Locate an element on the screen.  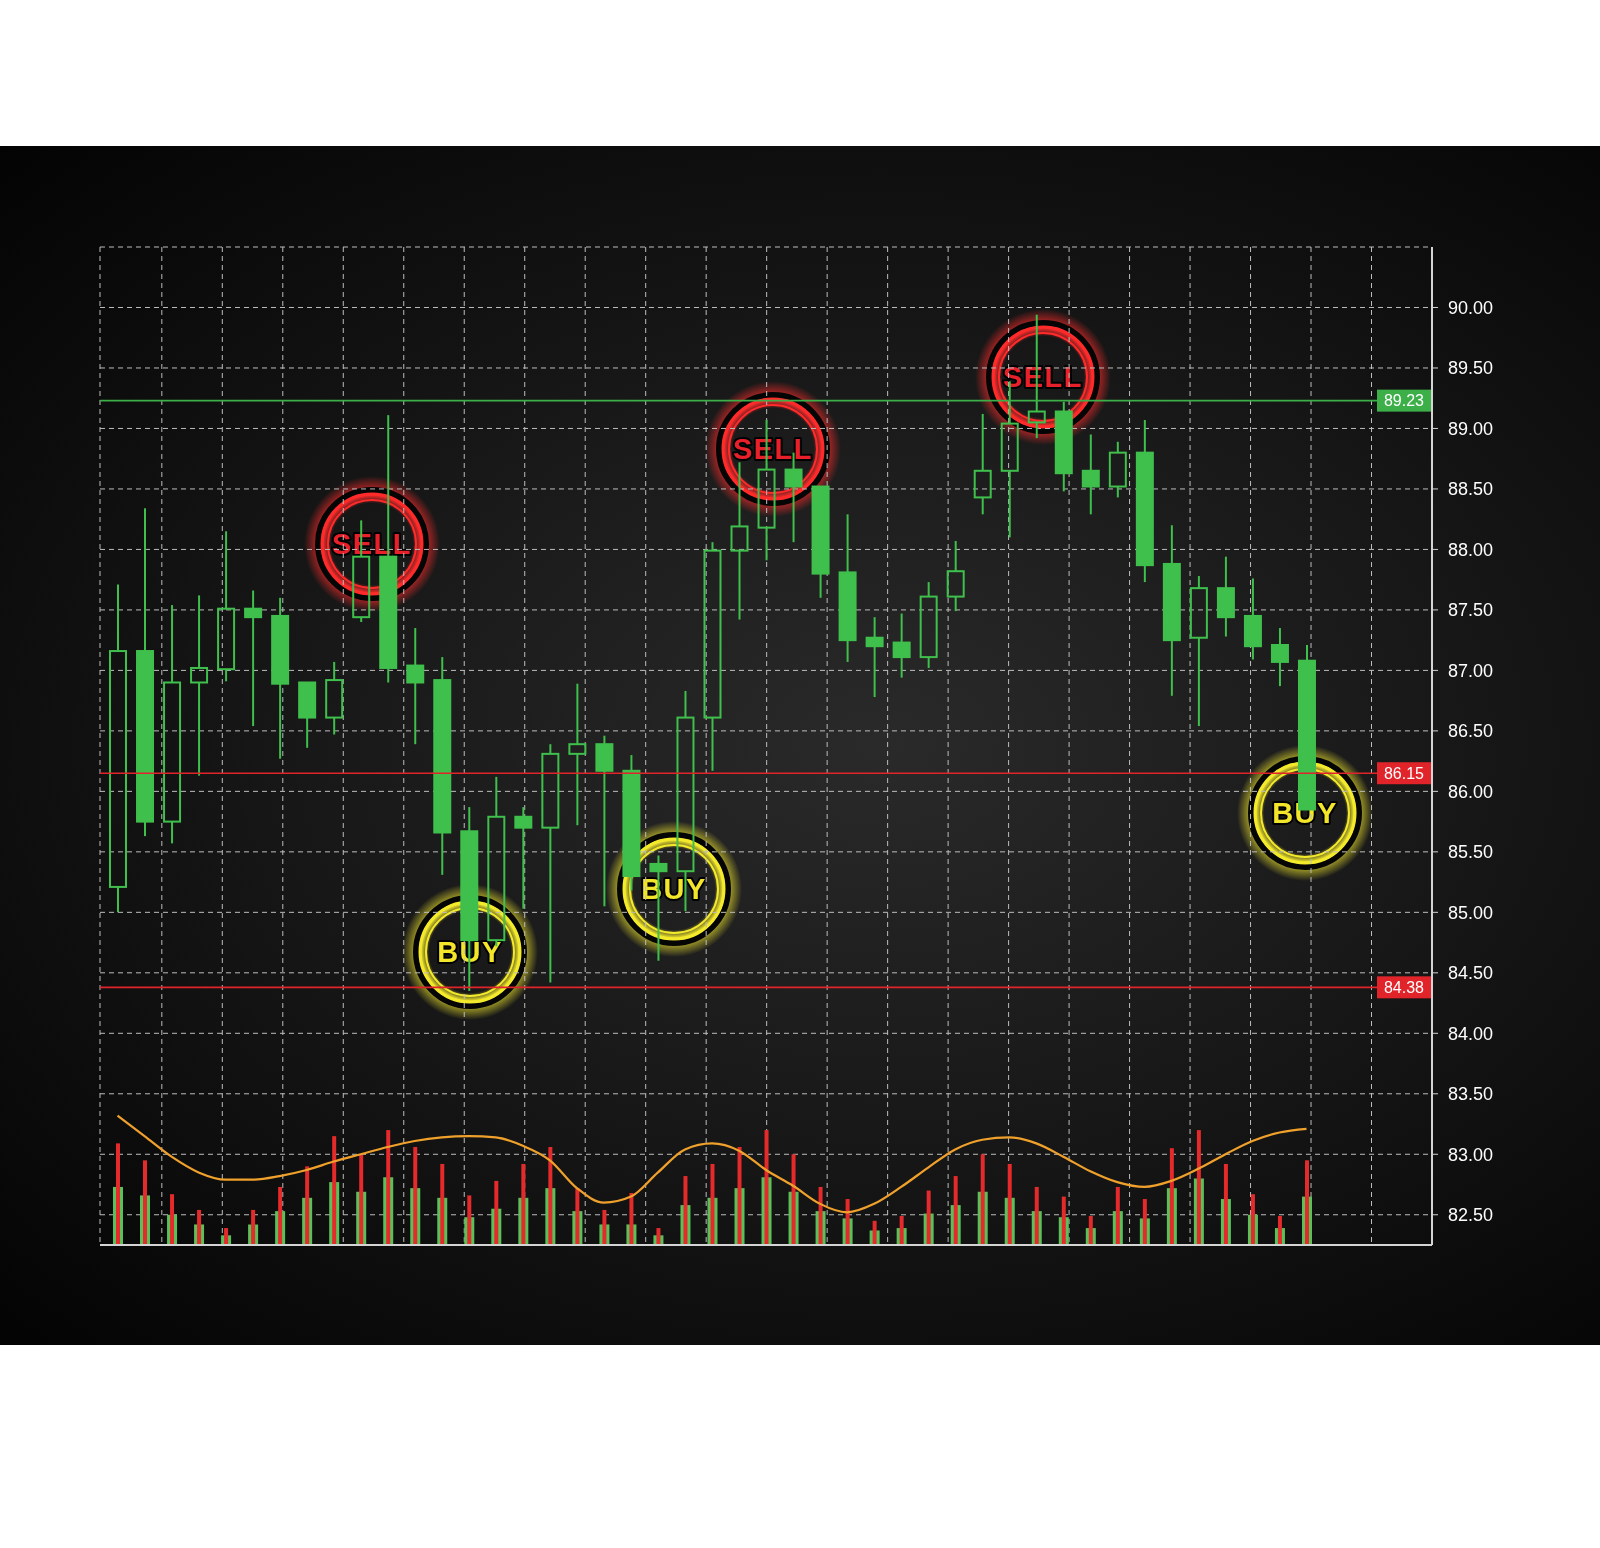
y-tick-label: 84.50 is located at coordinates (1471, 973).